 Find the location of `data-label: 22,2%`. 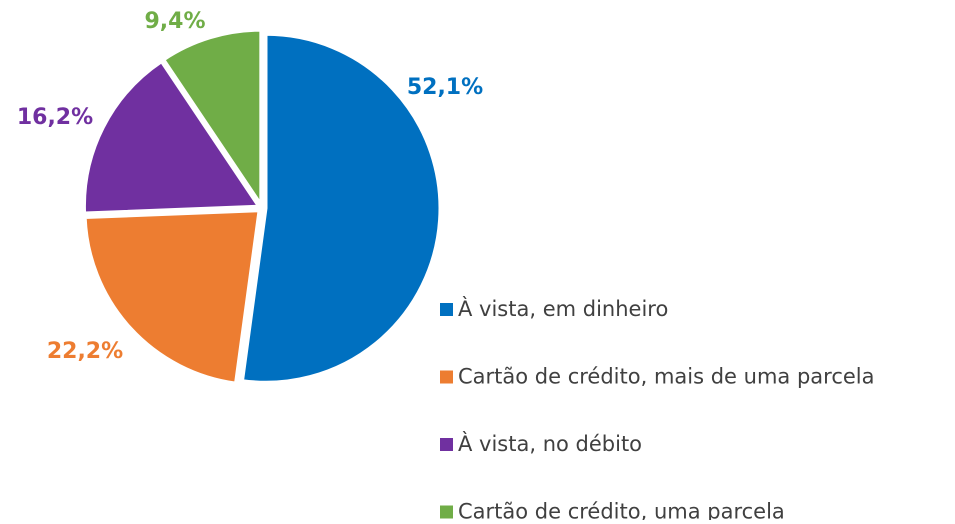

data-label: 22,2% is located at coordinates (85, 351).